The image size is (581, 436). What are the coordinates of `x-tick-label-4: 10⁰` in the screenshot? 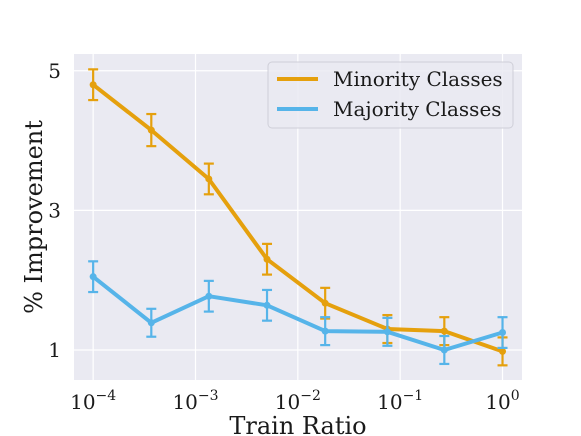 It's located at (502, 401).